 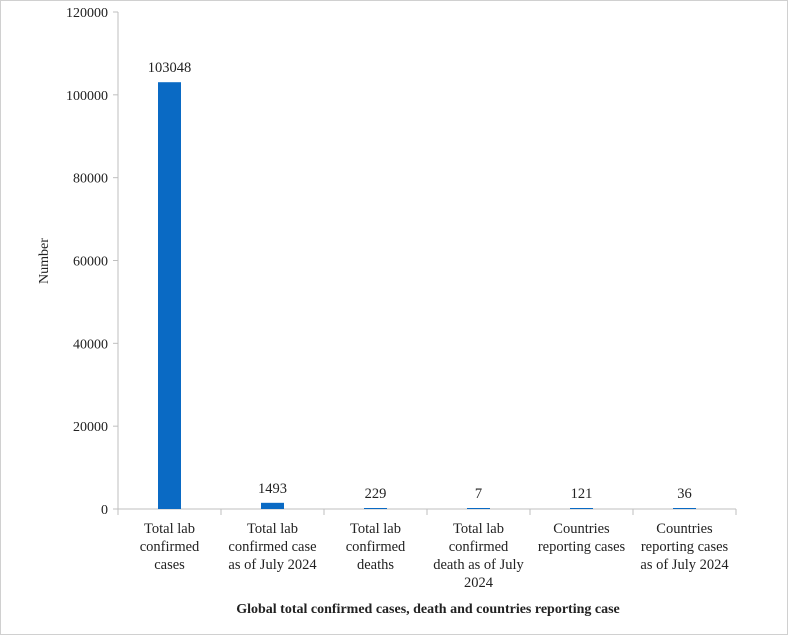 I want to click on data-label: 1493, so click(x=272, y=489).